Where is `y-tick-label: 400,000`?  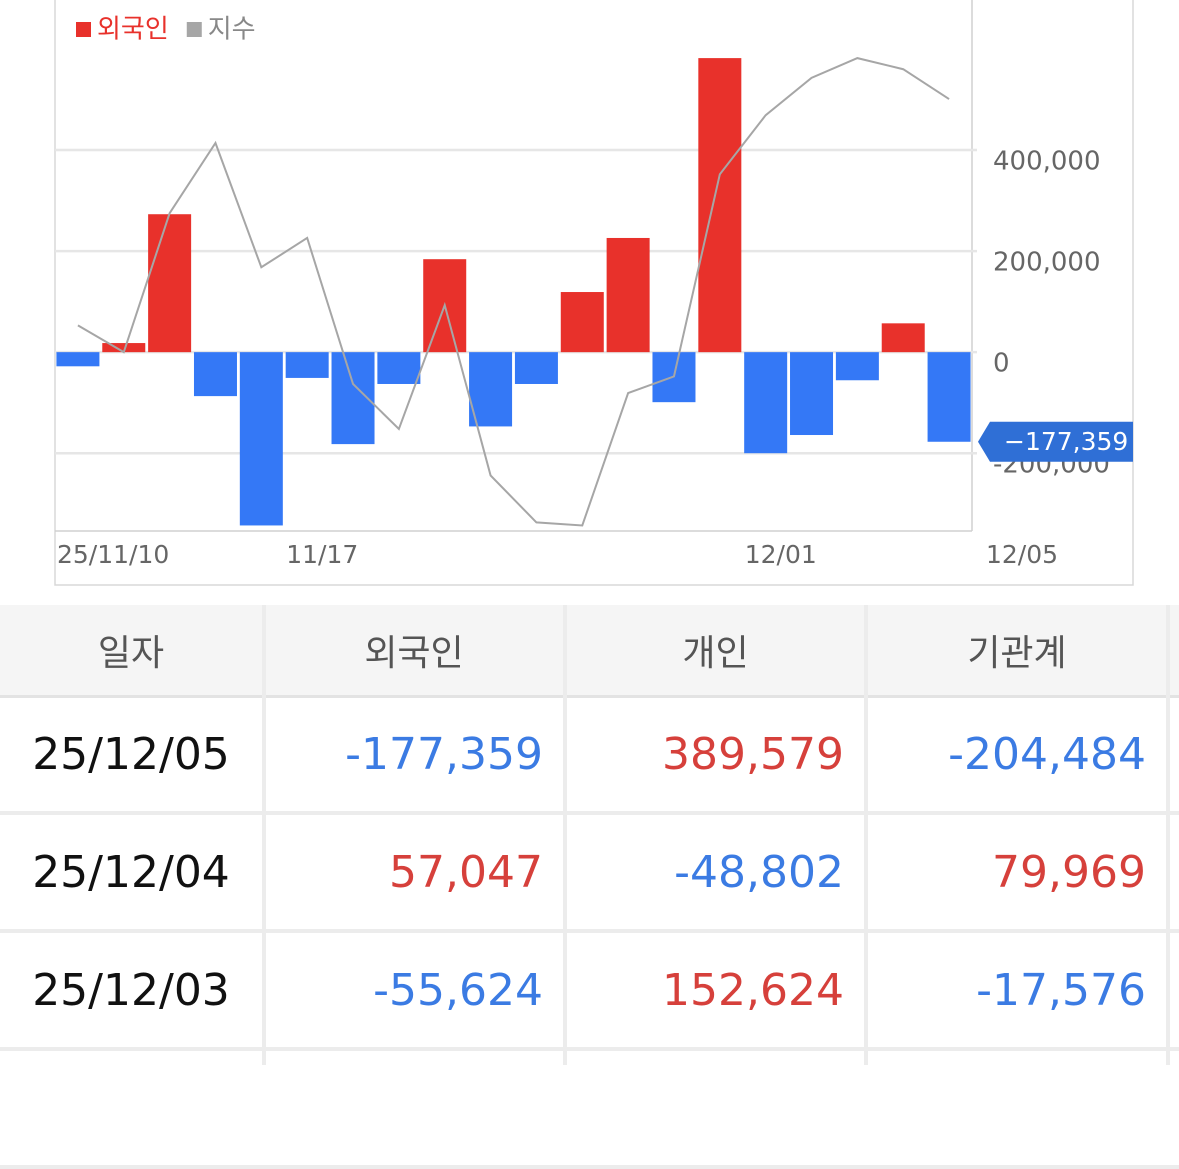
y-tick-label: 400,000 is located at coordinates (1047, 162).